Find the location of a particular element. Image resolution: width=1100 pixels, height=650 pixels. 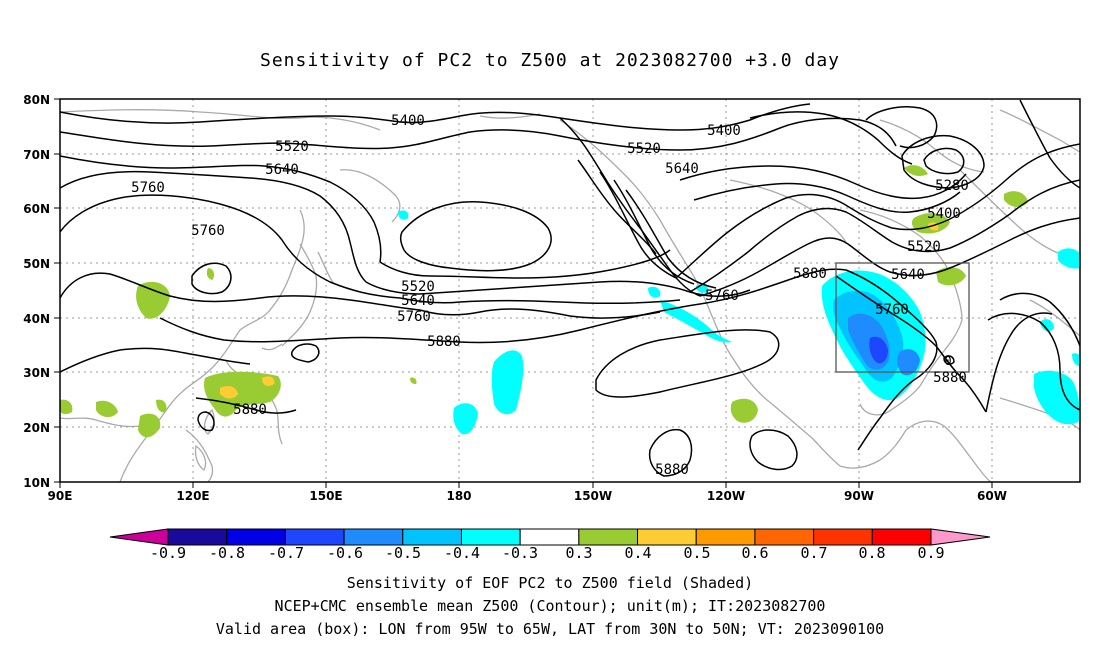

colorbar-label: -0.9 is located at coordinates (168, 553).